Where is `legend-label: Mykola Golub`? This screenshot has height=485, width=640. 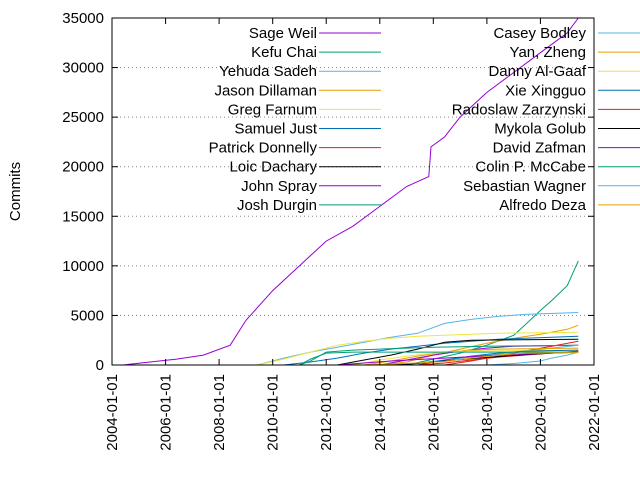 legend-label: Mykola Golub is located at coordinates (540, 129).